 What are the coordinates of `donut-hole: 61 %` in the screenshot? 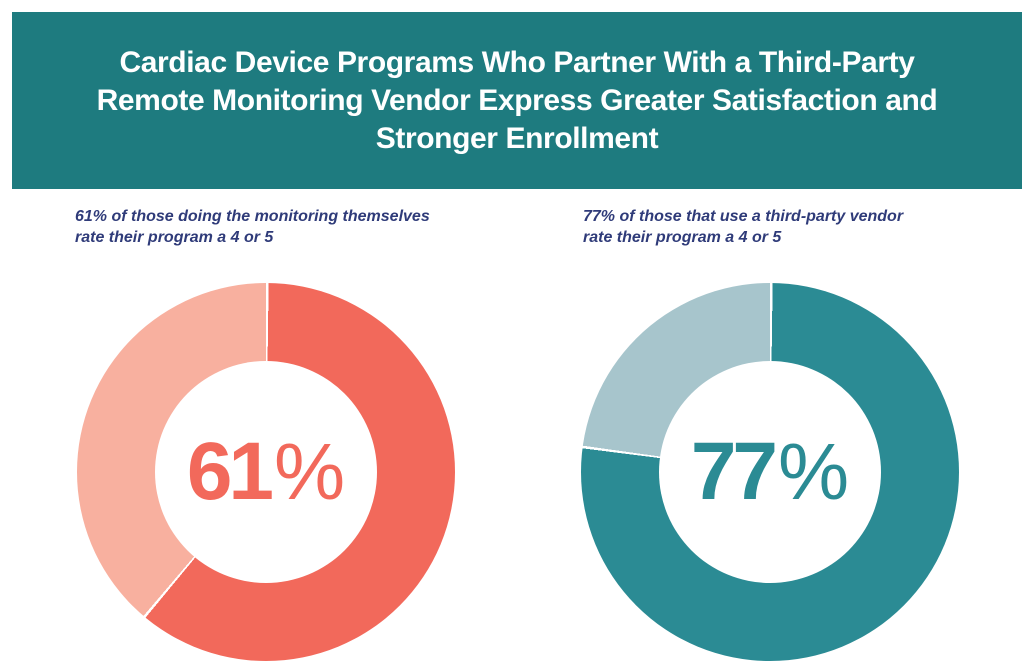 It's located at (266, 472).